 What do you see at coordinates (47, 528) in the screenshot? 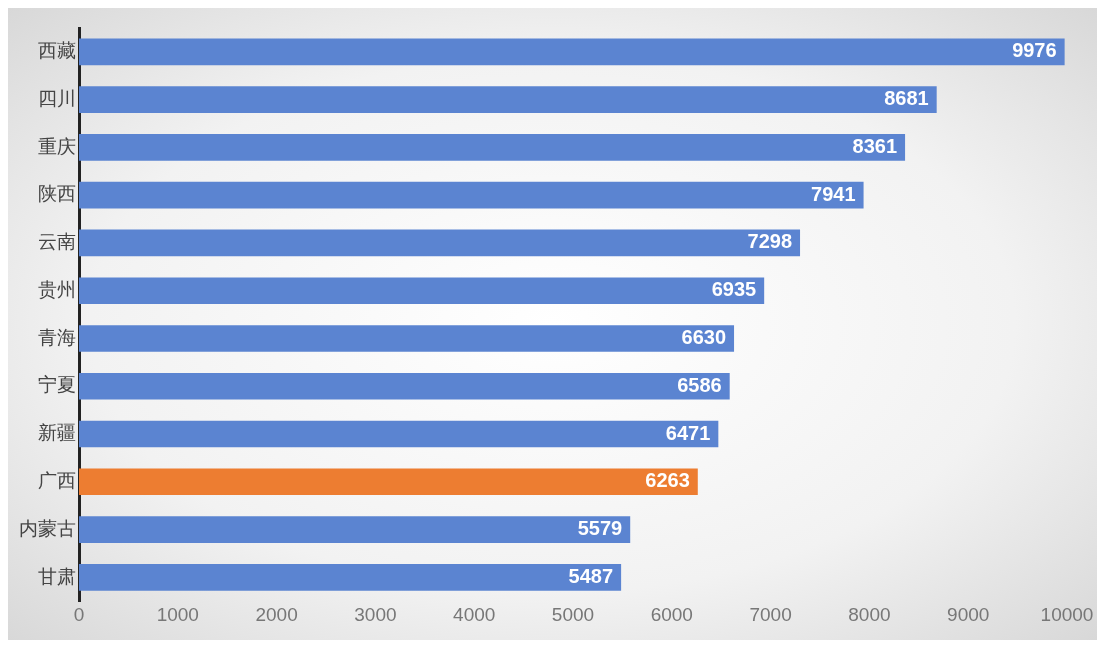
I see `y-tick-label: 内蒙古` at bounding box center [47, 528].